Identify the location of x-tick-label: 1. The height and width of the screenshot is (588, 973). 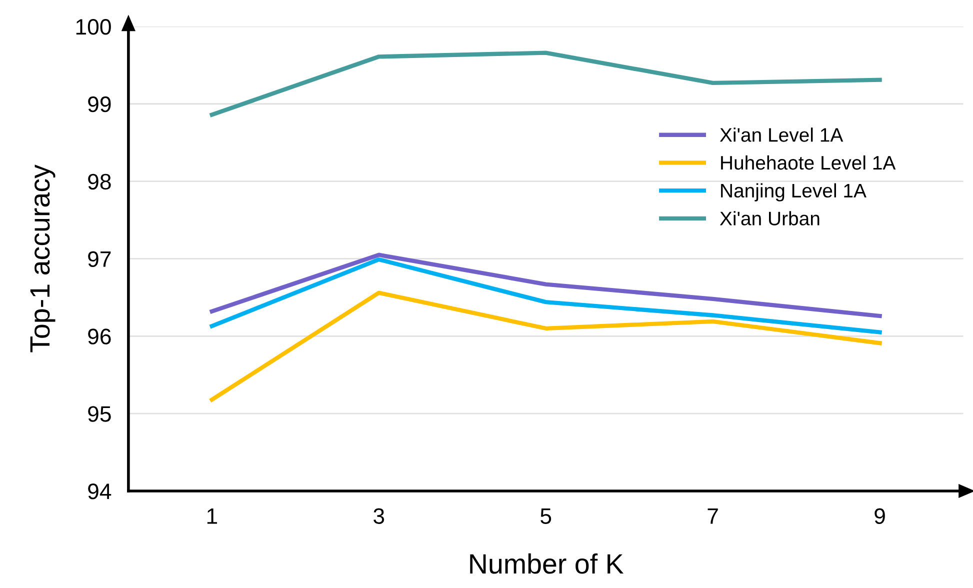
(212, 516).